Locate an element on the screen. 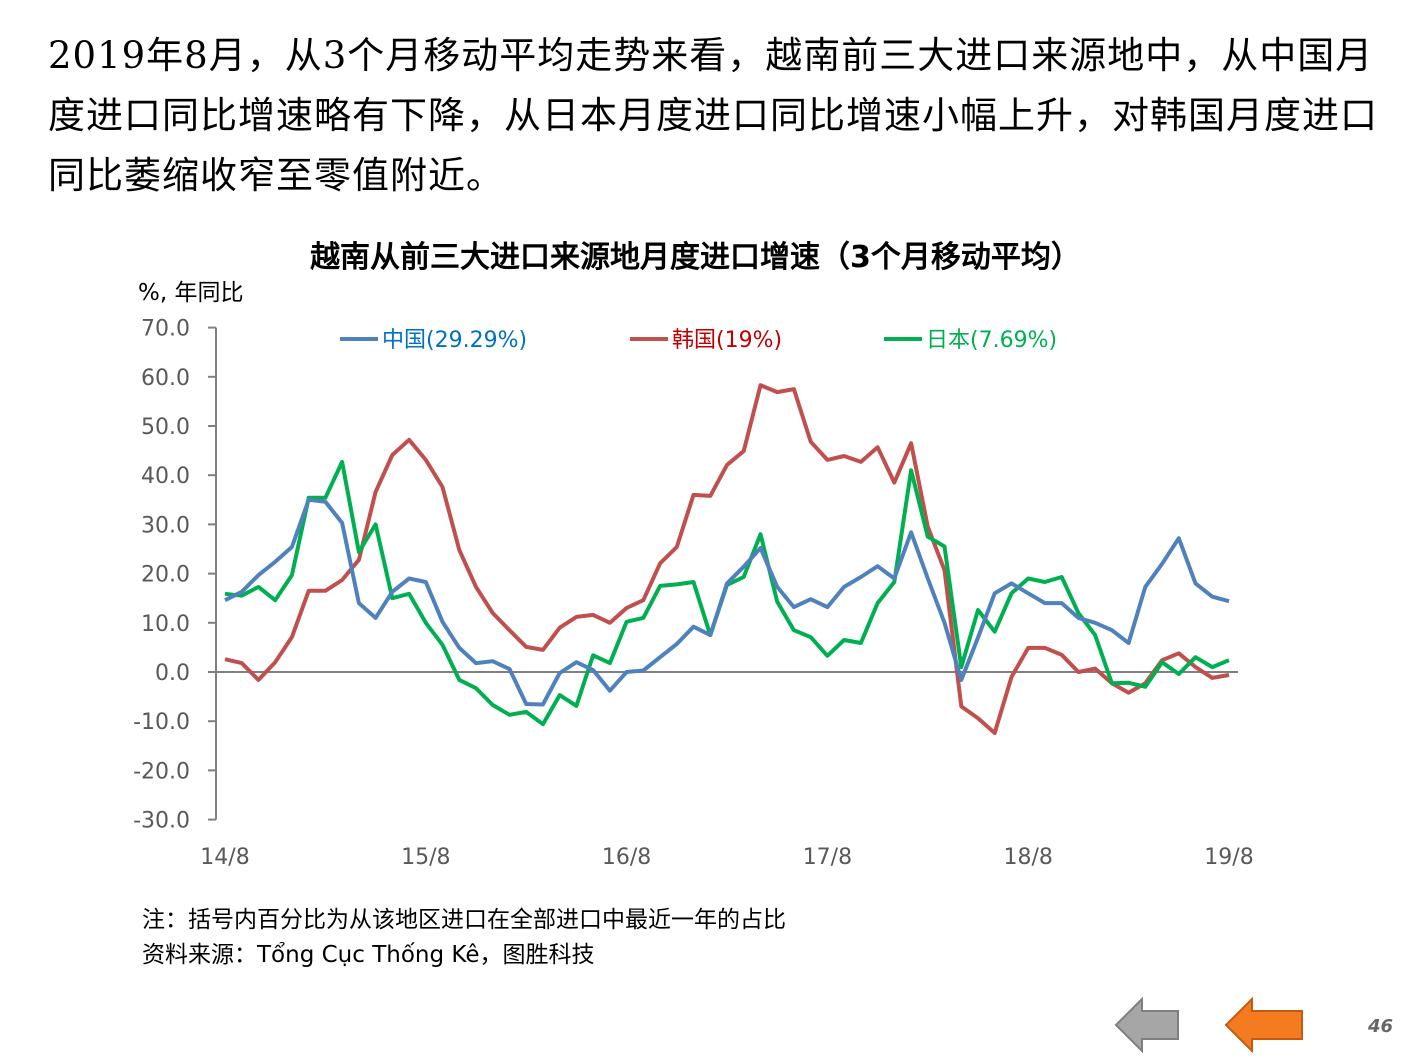  x-tick-label: 18/8 is located at coordinates (1027, 857).